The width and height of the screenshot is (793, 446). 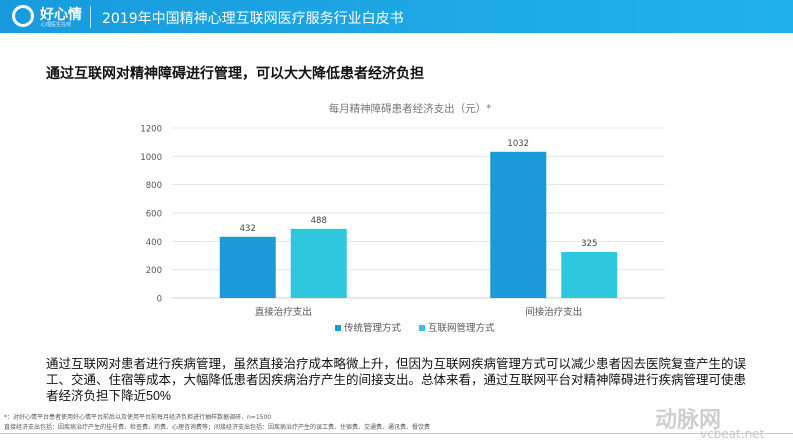 What do you see at coordinates (154, 243) in the screenshot?
I see `y-tick-label: 400` at bounding box center [154, 243].